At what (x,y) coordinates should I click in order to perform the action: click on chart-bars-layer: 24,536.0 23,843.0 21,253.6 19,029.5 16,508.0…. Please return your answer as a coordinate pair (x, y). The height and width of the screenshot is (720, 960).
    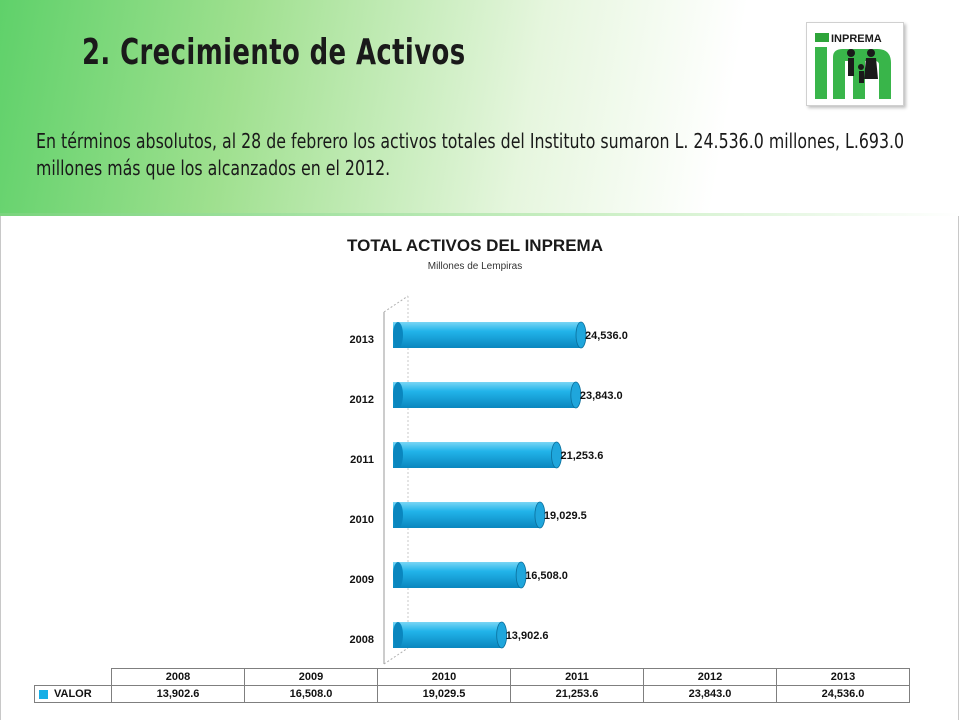
    Looking at the image, I should click on (510, 485).